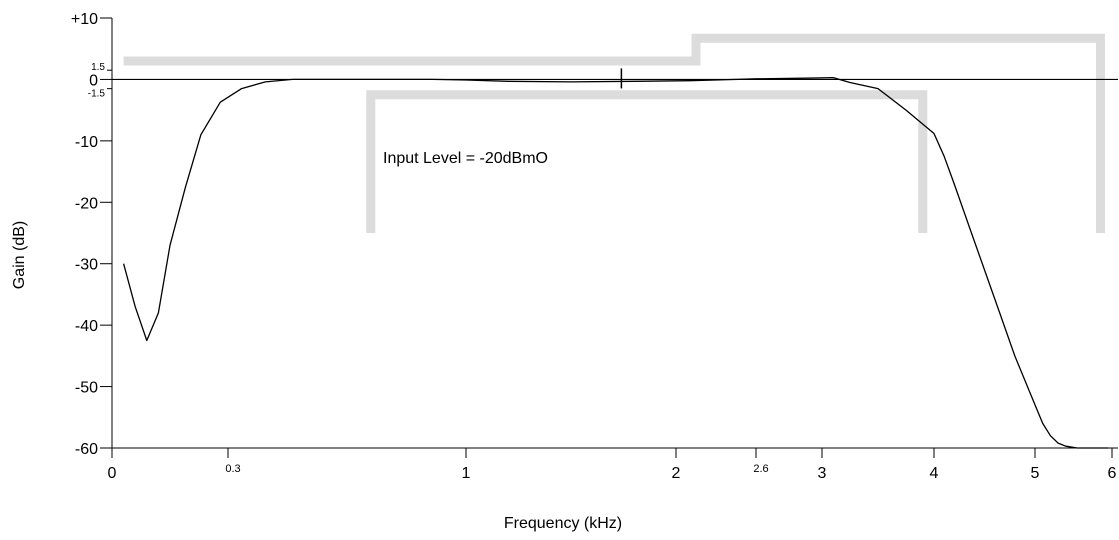 The image size is (1119, 540). What do you see at coordinates (647, 161) in the screenshot?
I see `mask-lower-limit` at bounding box center [647, 161].